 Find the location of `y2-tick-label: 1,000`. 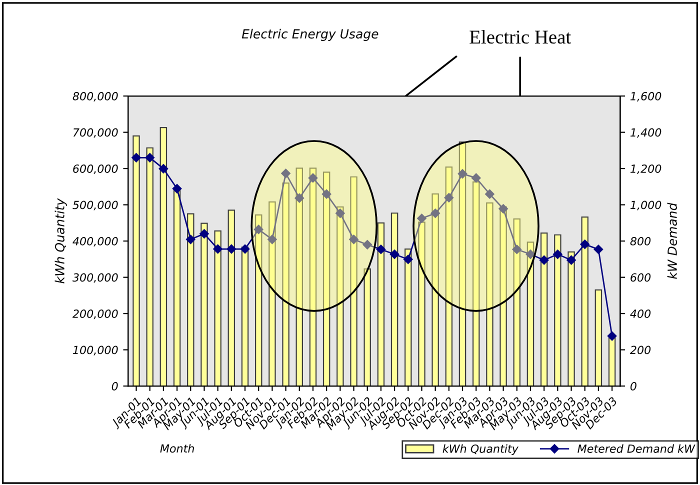

y2-tick-label: 1,000 is located at coordinates (646, 205).